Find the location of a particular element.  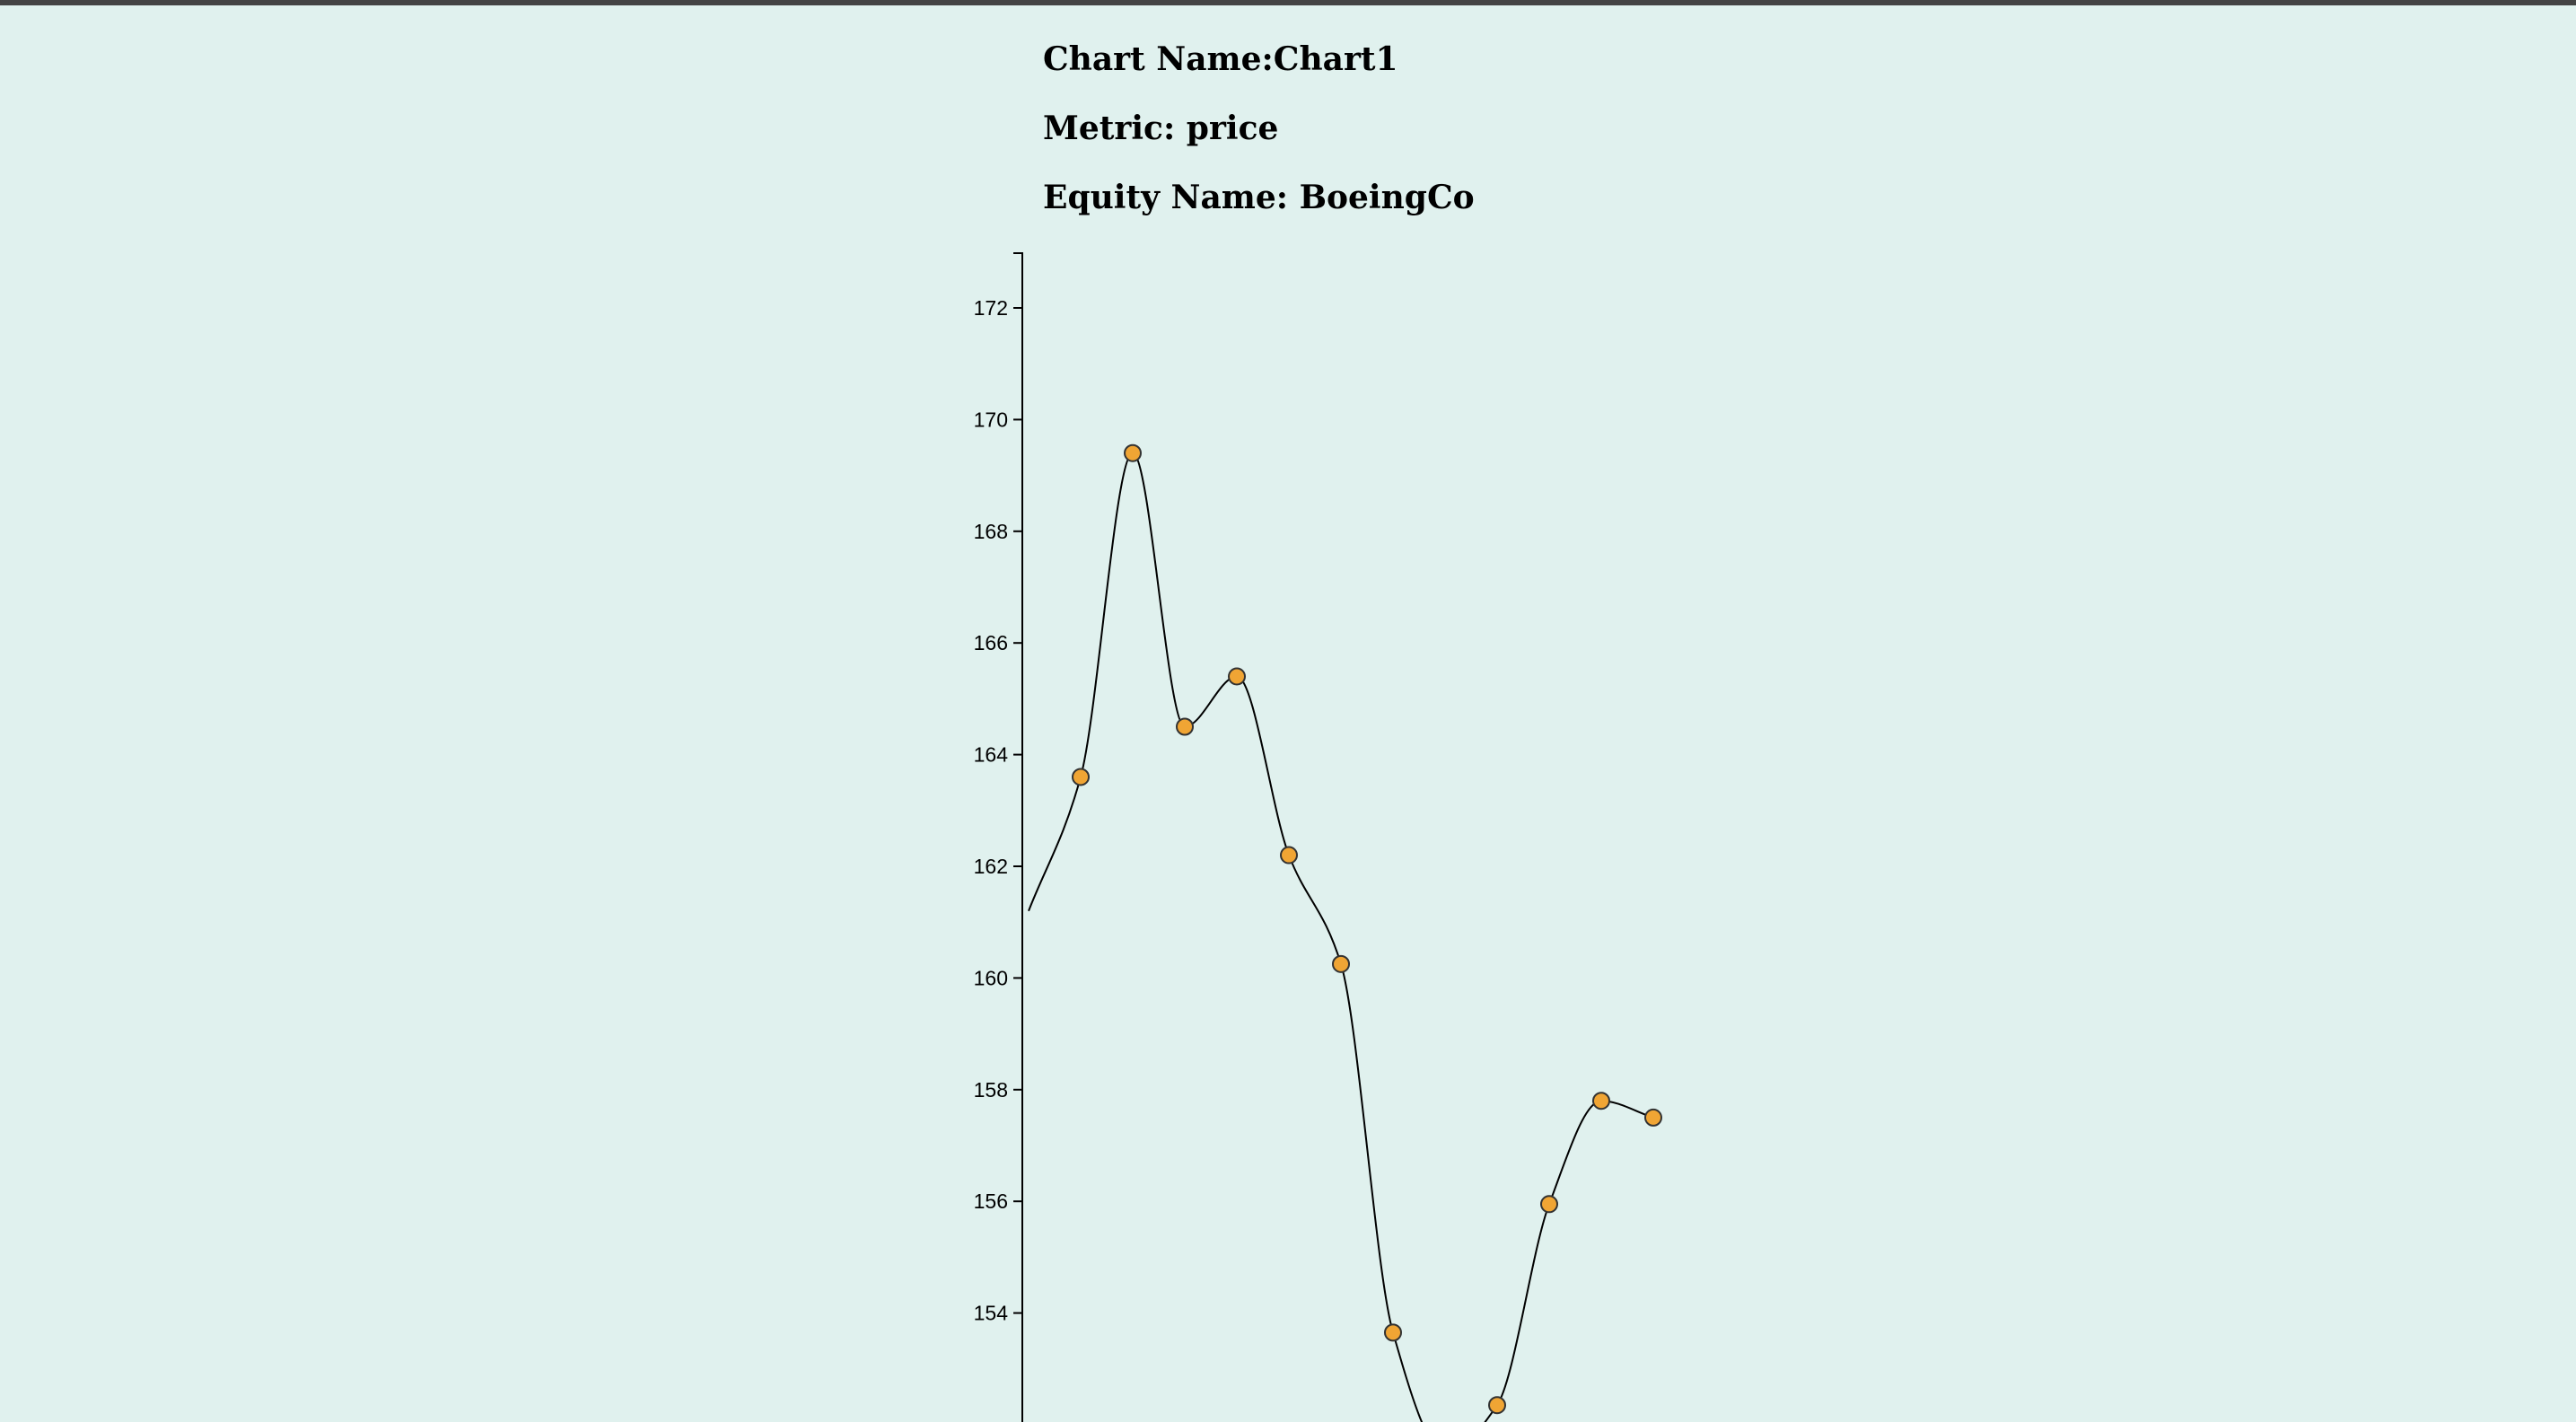

y-axis-line is located at coordinates (1018, 837).